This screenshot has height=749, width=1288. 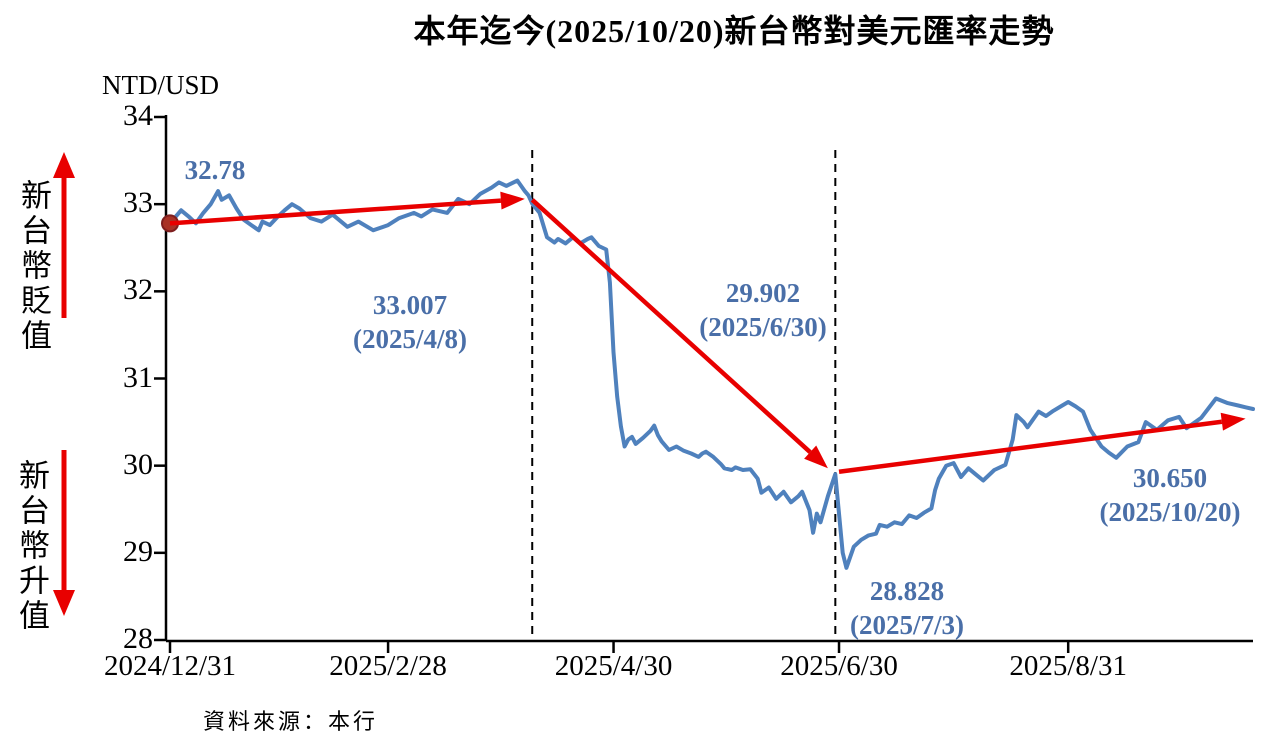 What do you see at coordinates (335, 212) in the screenshot?
I see `trend-arrow-1-shaft` at bounding box center [335, 212].